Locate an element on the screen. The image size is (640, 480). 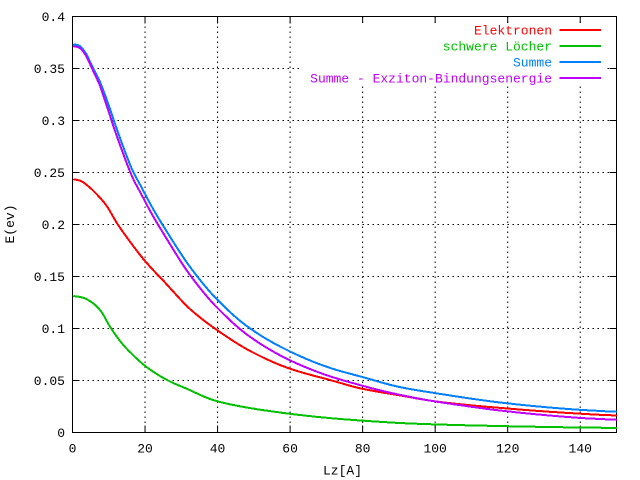
svg-text: 80 is located at coordinates (363, 449).